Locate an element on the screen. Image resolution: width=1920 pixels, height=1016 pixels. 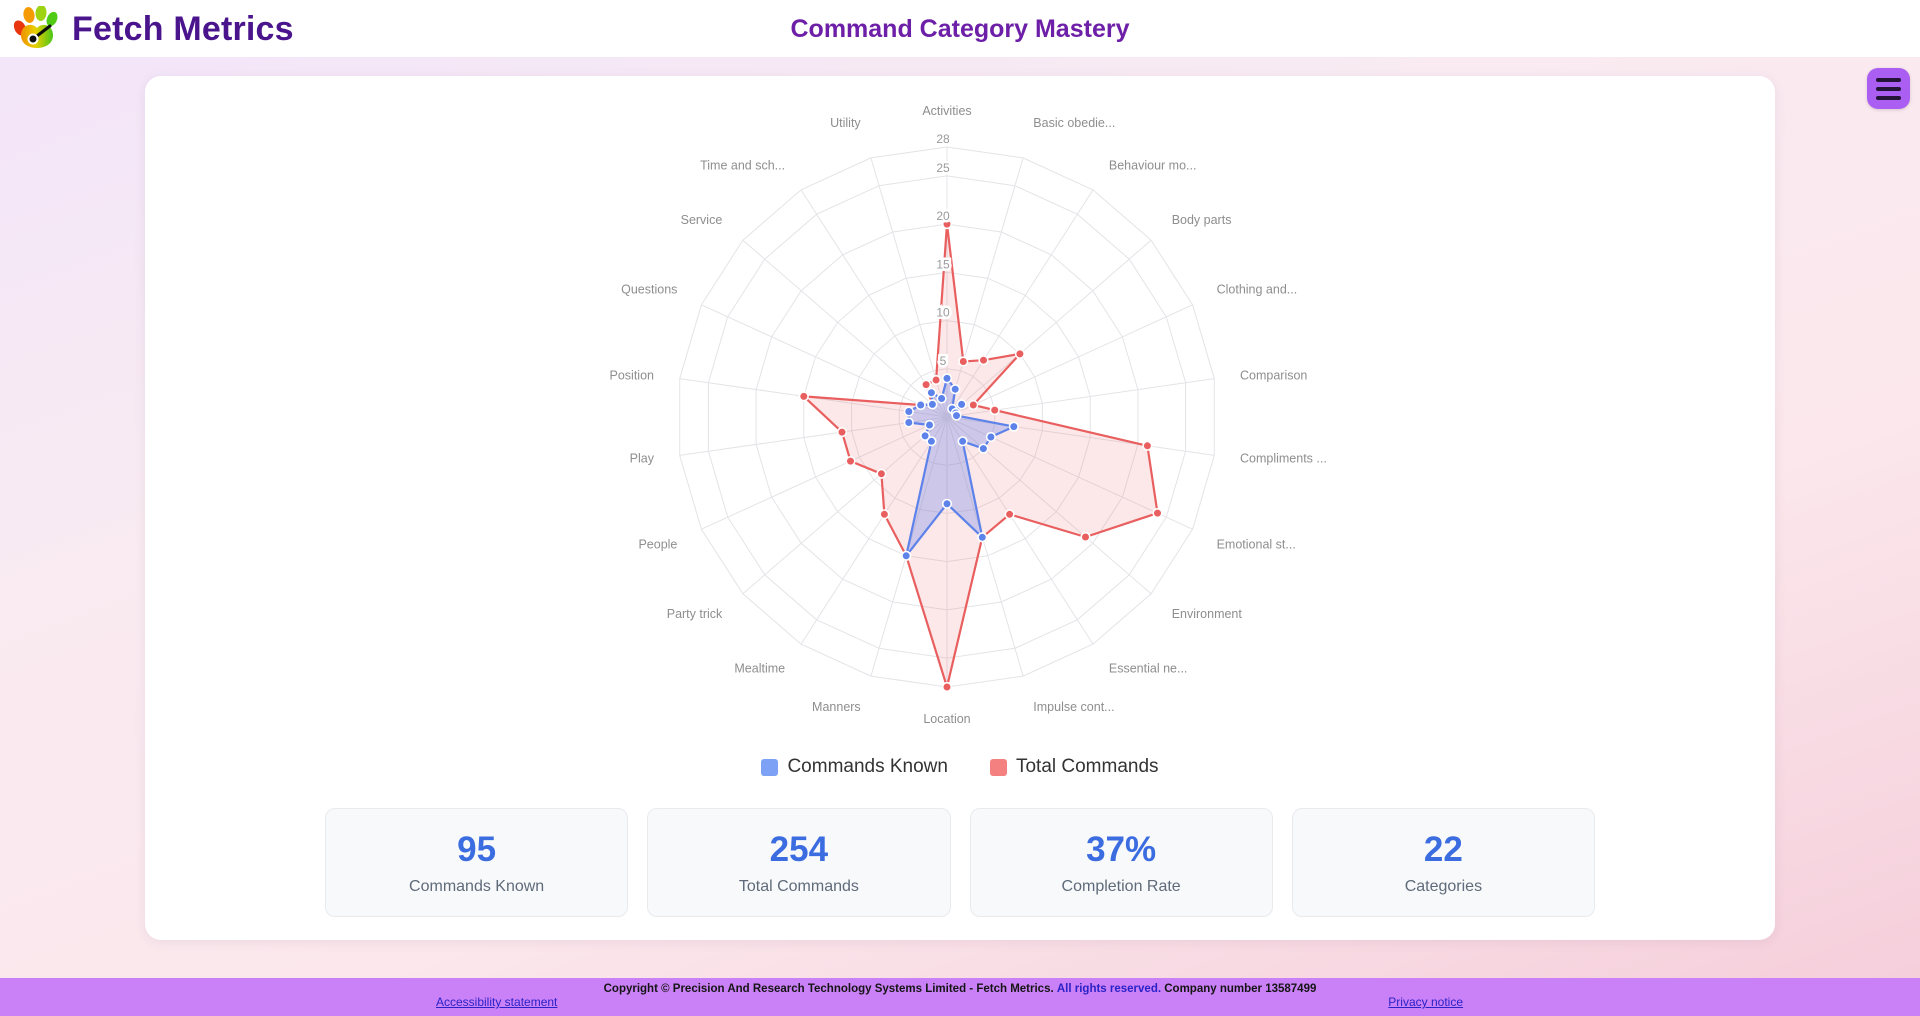
svg-text: 15 is located at coordinates (943, 264).